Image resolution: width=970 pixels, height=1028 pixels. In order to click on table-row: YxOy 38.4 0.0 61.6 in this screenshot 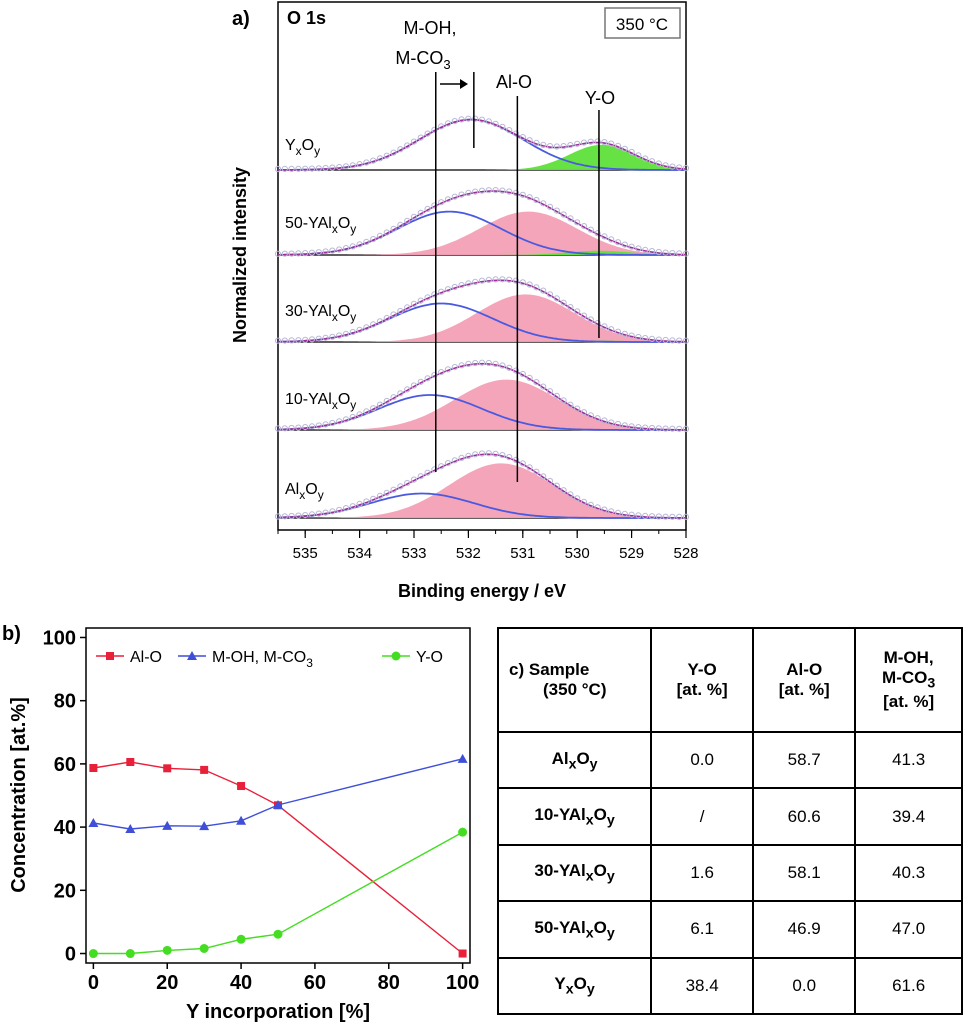, I will do `click(729, 986)`.